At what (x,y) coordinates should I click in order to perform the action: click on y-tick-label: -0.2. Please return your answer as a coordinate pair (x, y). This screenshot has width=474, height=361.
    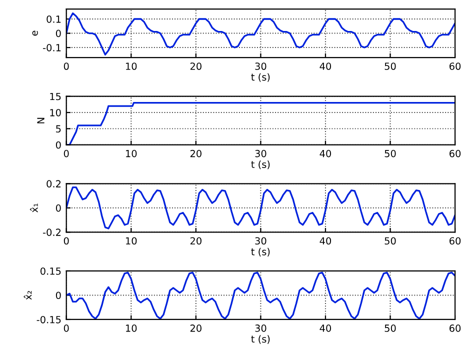
    Looking at the image, I should click on (52, 232).